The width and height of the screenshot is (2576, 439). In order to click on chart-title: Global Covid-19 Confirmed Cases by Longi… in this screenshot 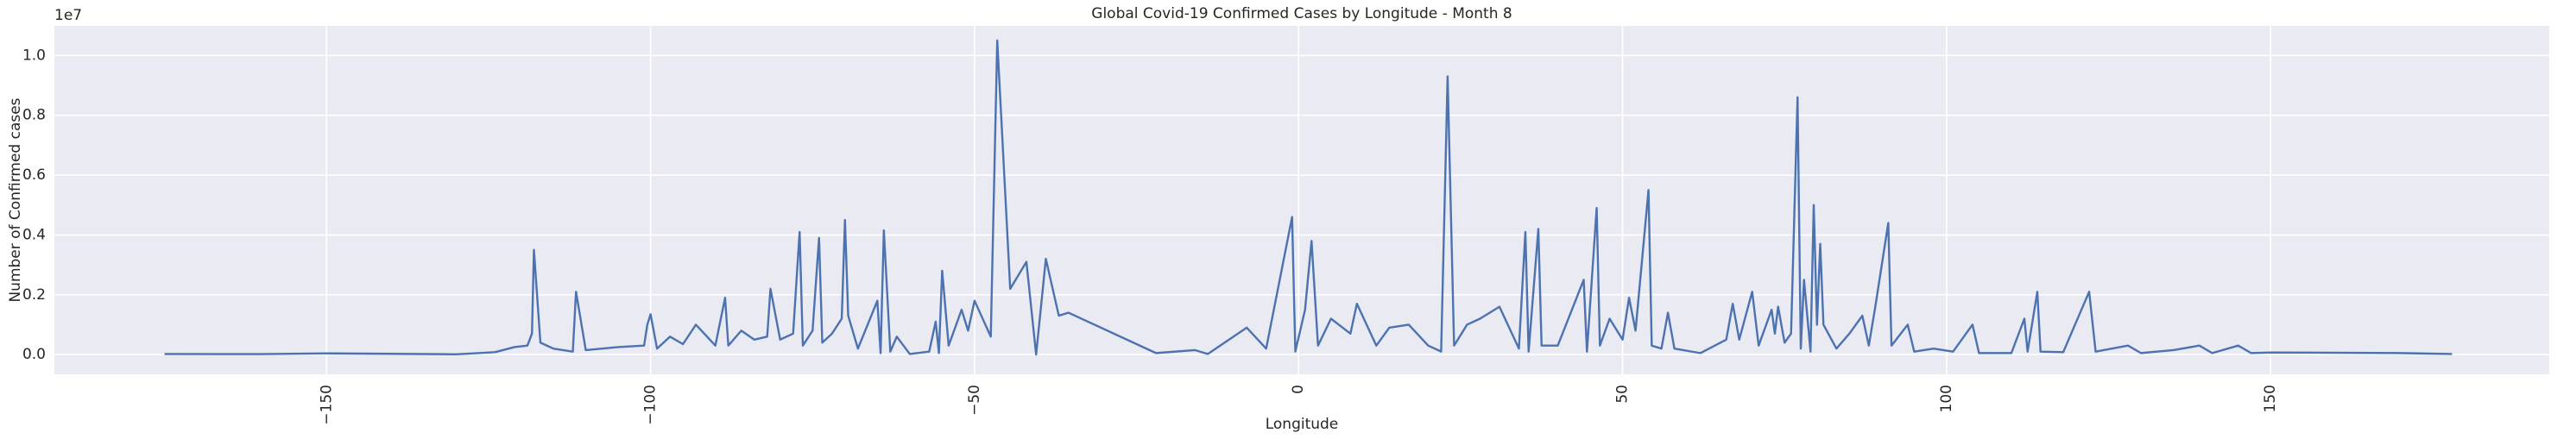, I will do `click(1301, 14)`.